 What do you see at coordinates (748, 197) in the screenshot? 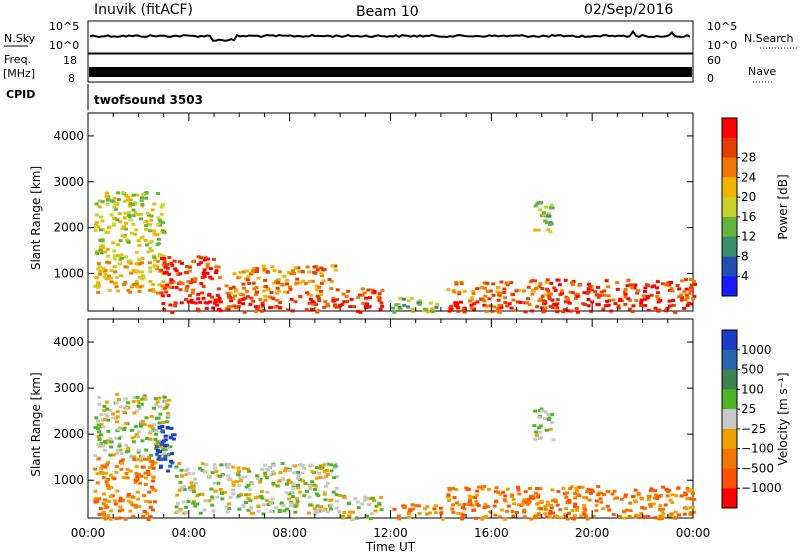
I see `power-colorbar-label: 20` at bounding box center [748, 197].